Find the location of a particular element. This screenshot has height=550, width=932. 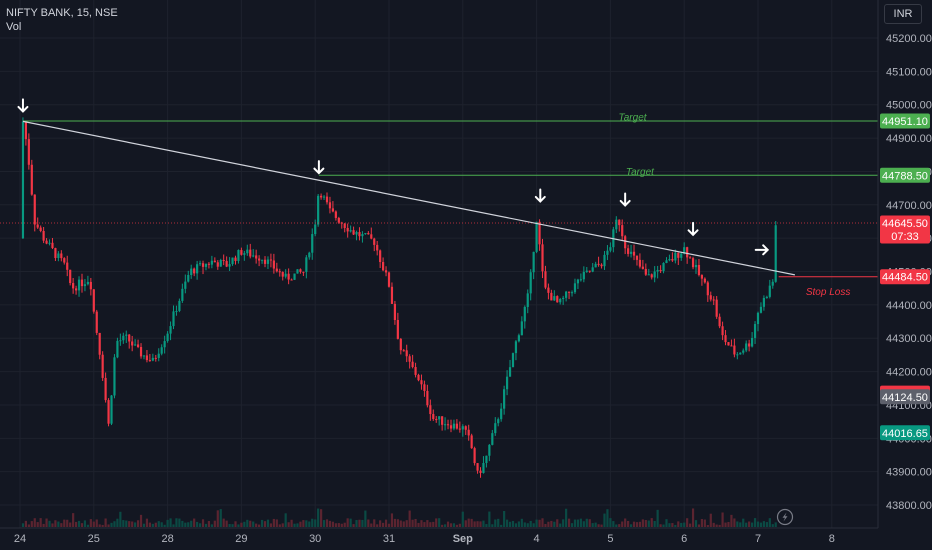

time-tick-label: 24 is located at coordinates (20, 539).